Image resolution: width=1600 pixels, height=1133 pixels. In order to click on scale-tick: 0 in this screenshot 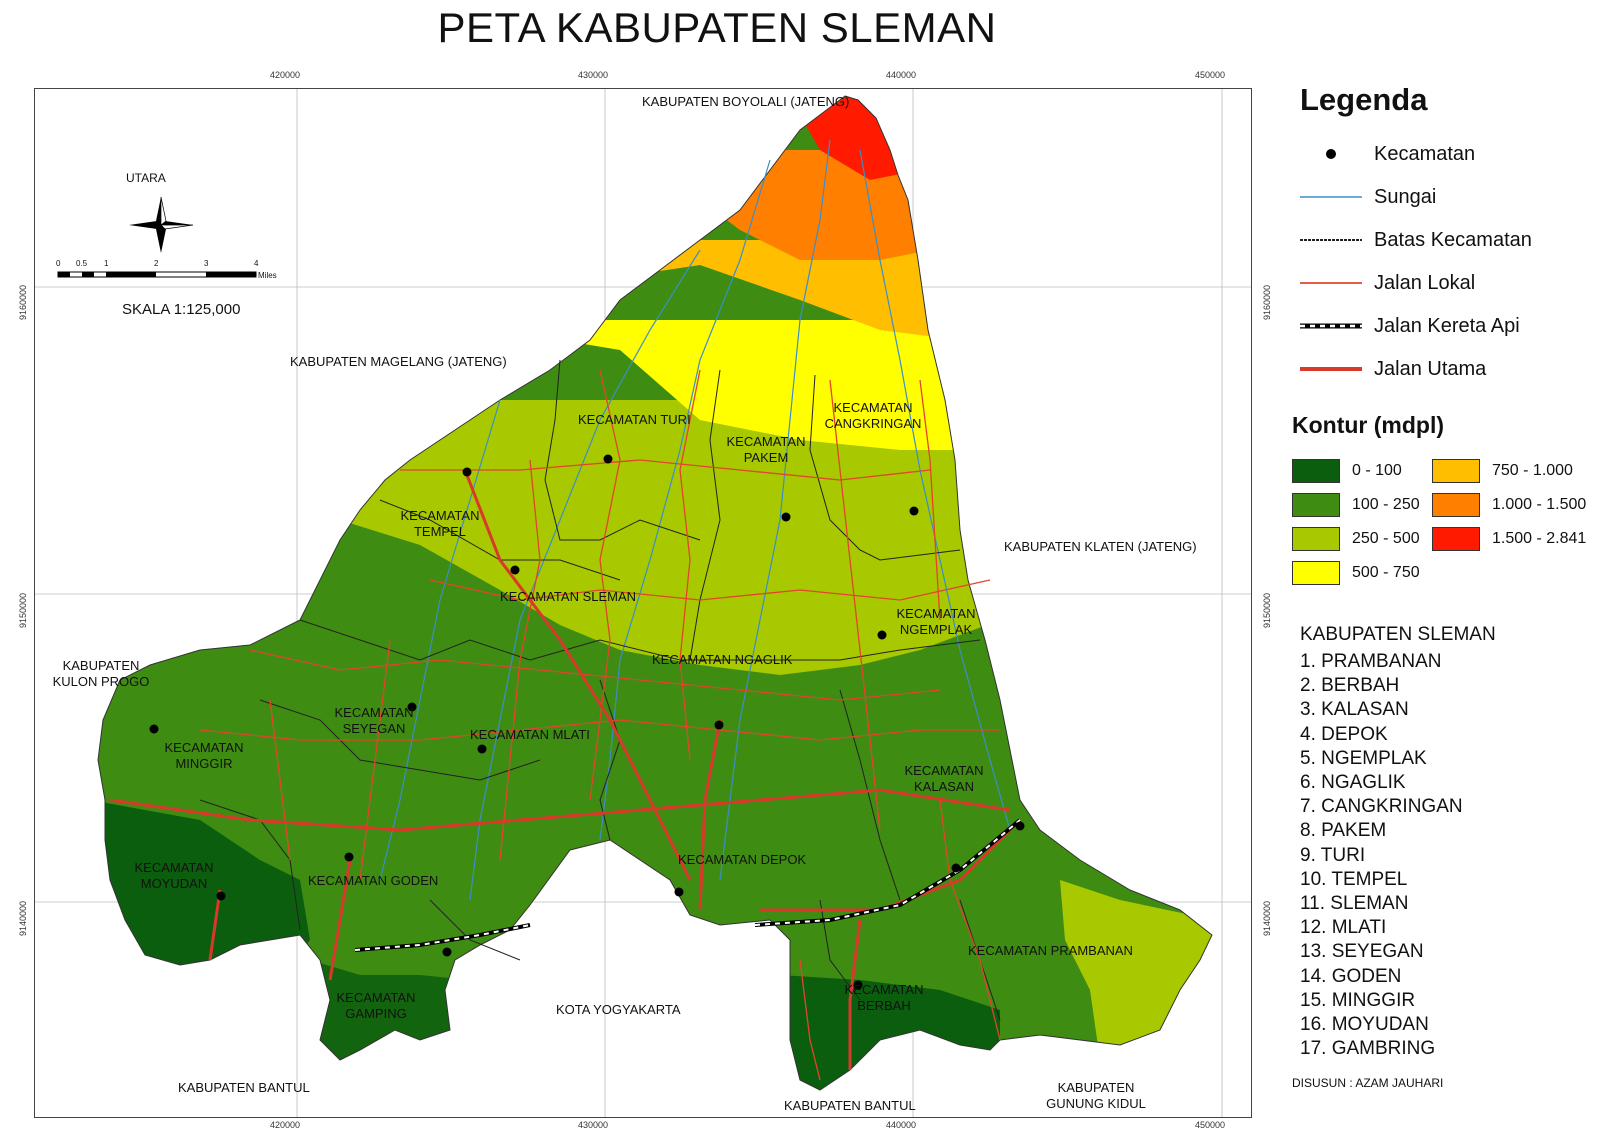, I will do `click(58, 263)`.